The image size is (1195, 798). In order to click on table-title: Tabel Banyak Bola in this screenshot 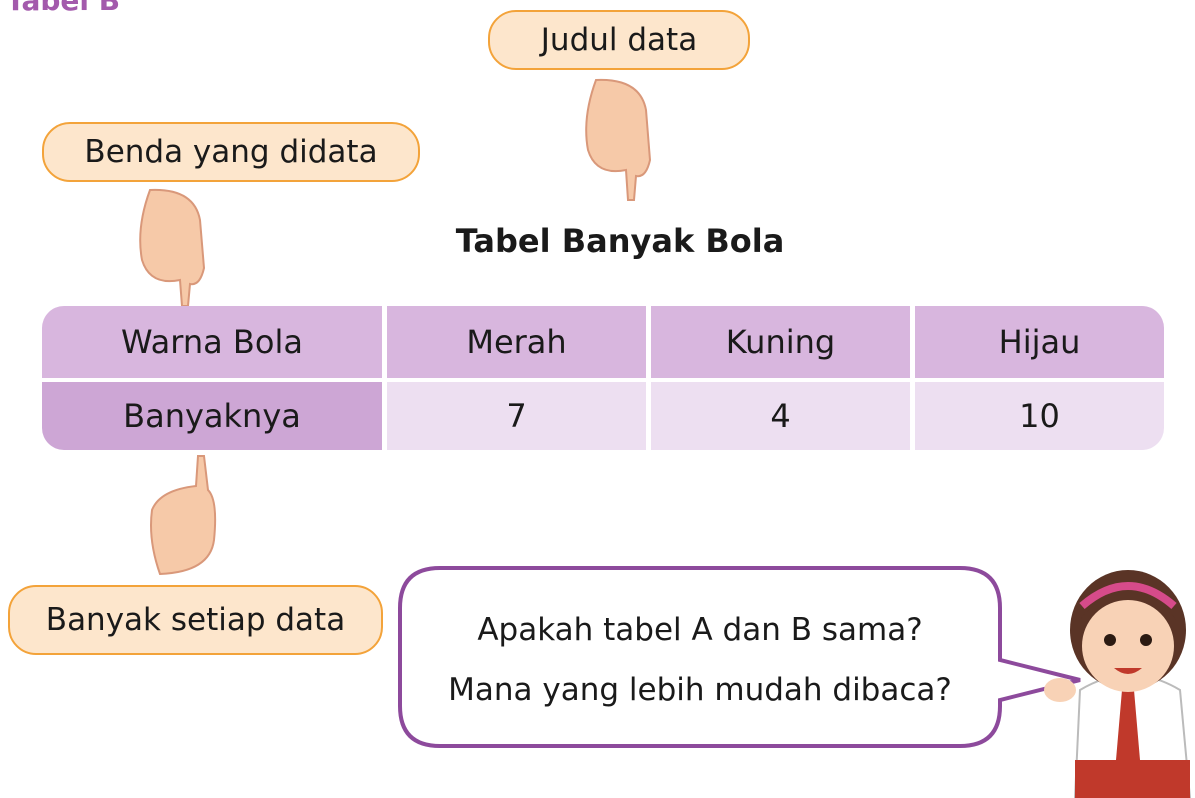, I will do `click(620, 241)`.